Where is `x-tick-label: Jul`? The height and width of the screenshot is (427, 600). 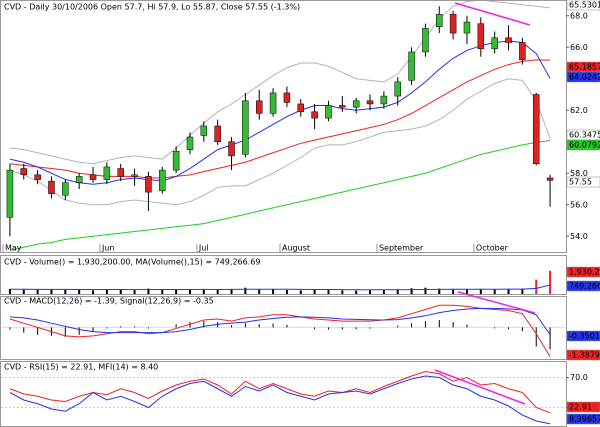
x-tick-label: Jul is located at coordinates (203, 248).